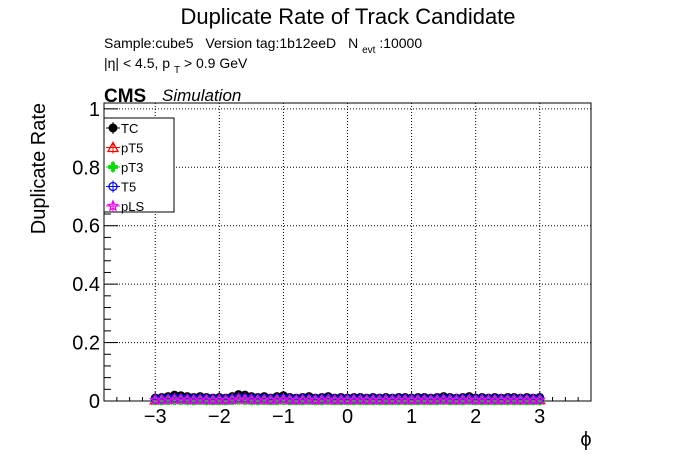  What do you see at coordinates (132, 206) in the screenshot?
I see `legend-label: pLS` at bounding box center [132, 206].